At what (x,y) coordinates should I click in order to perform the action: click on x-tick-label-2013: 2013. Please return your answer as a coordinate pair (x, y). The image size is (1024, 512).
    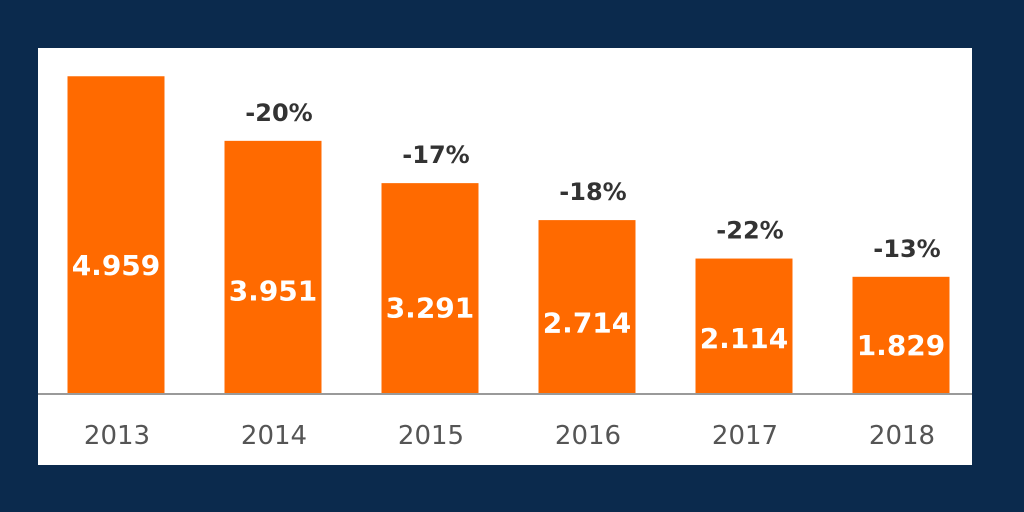
    Looking at the image, I should click on (117, 436).